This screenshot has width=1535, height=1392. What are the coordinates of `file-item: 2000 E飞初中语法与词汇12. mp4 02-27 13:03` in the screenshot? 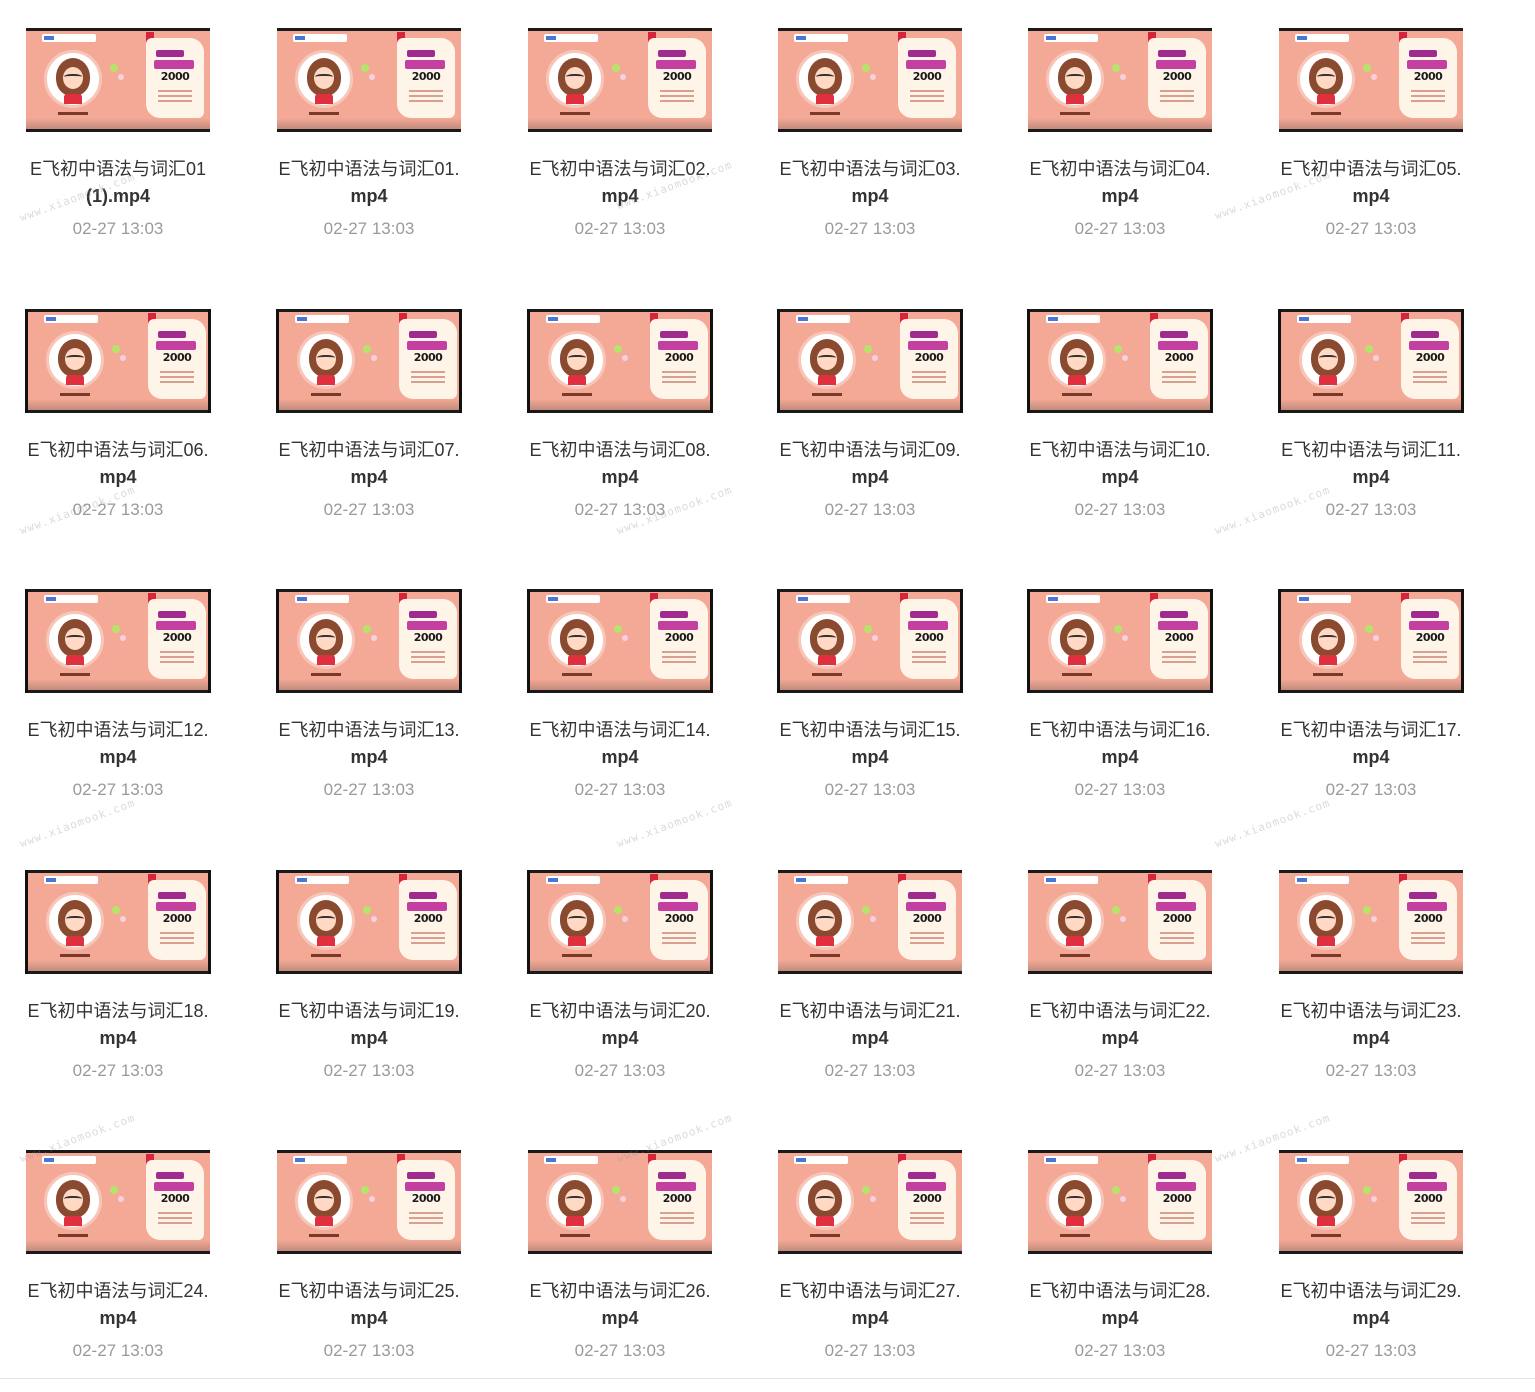 It's located at (118, 696).